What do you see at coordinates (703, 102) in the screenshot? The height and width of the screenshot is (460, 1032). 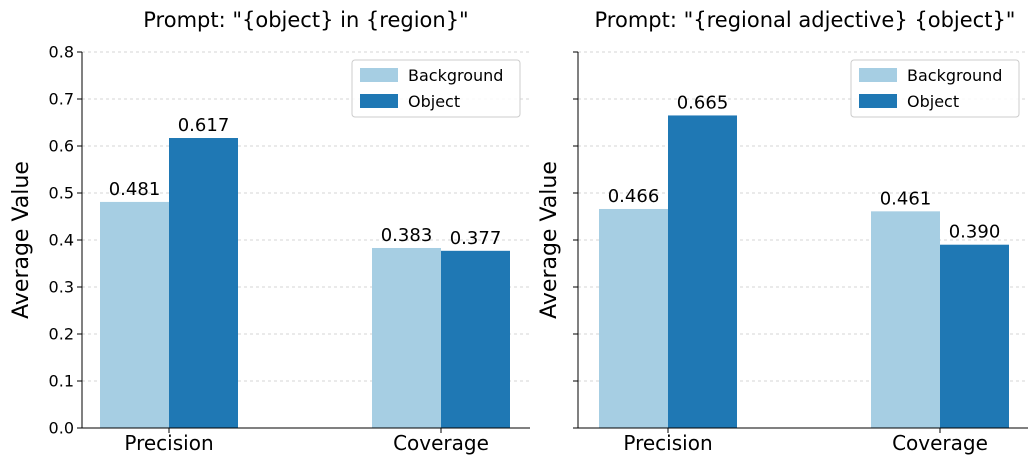 I see `data-label: 0.665` at bounding box center [703, 102].